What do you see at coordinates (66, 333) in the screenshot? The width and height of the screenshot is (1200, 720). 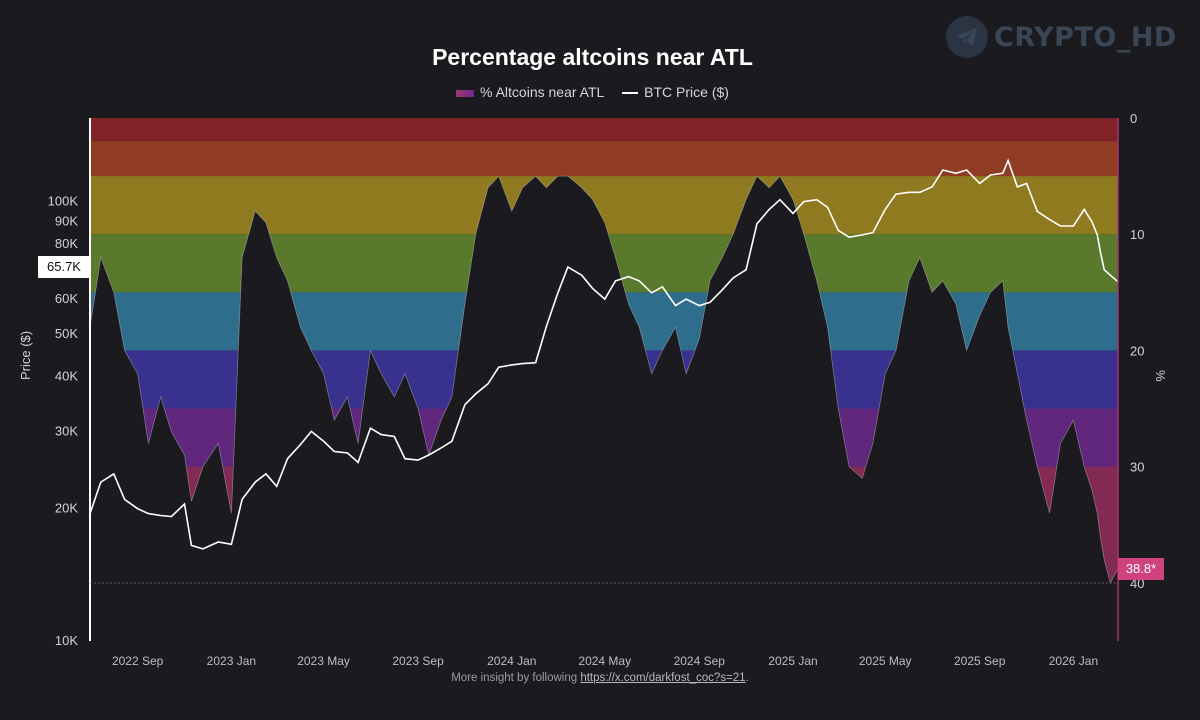 I see `y-left-tick-label-4: 50K` at bounding box center [66, 333].